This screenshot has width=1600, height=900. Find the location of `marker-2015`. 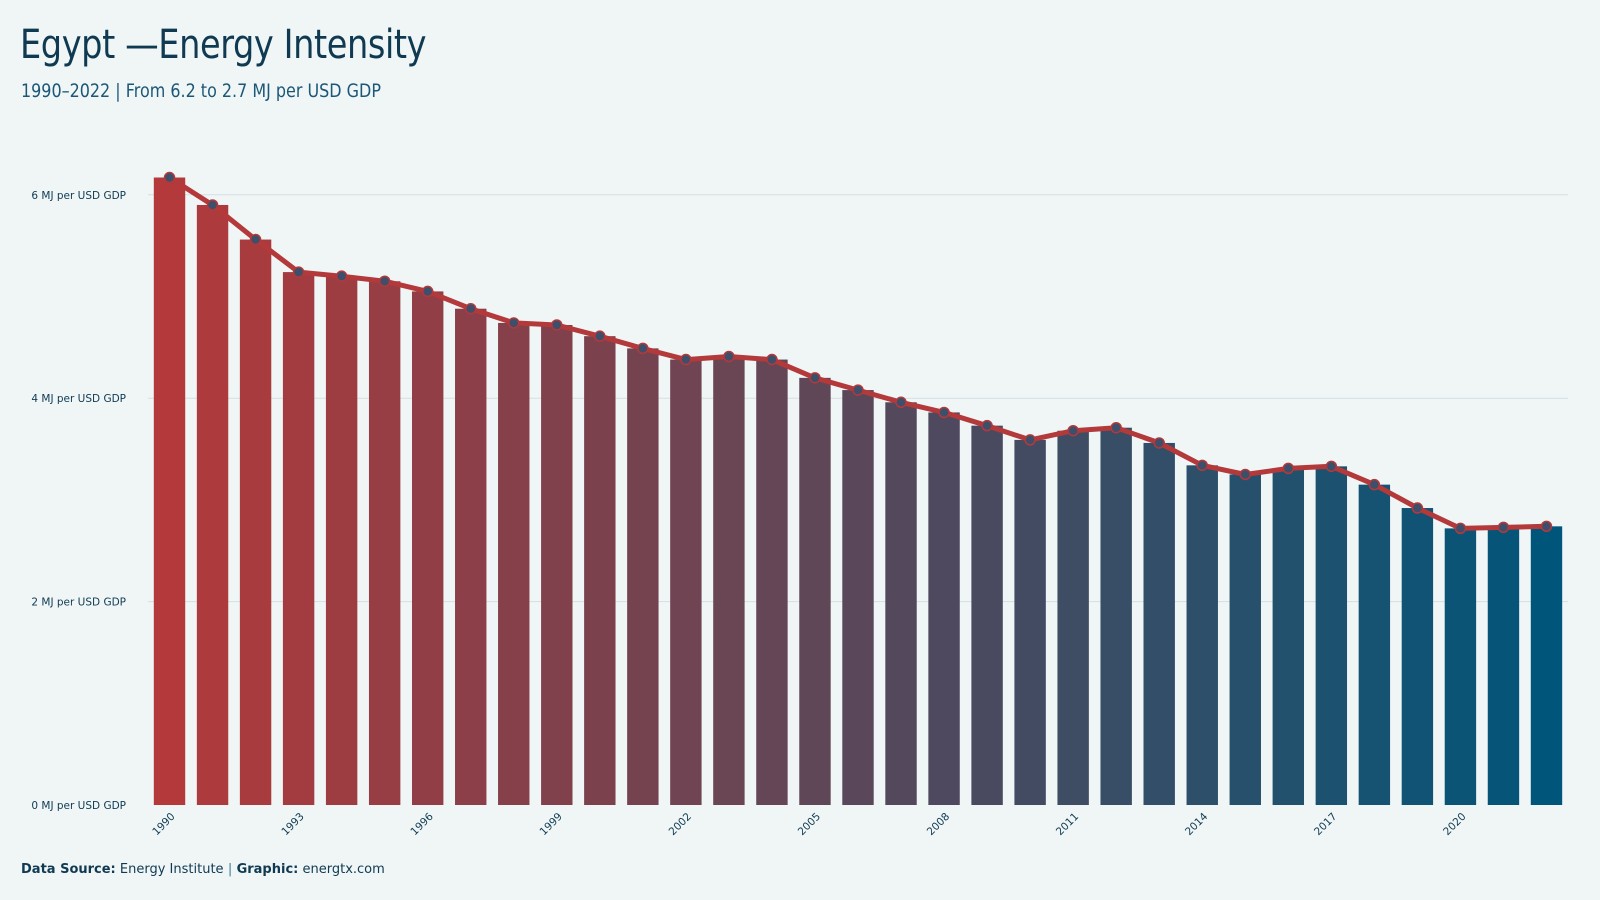

marker-2015 is located at coordinates (1245, 474).